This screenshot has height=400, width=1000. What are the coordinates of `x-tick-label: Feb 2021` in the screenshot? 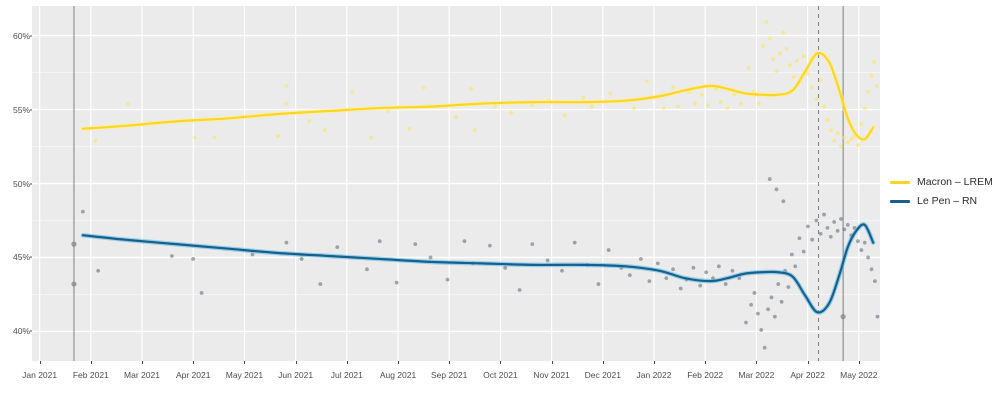 It's located at (90, 375).